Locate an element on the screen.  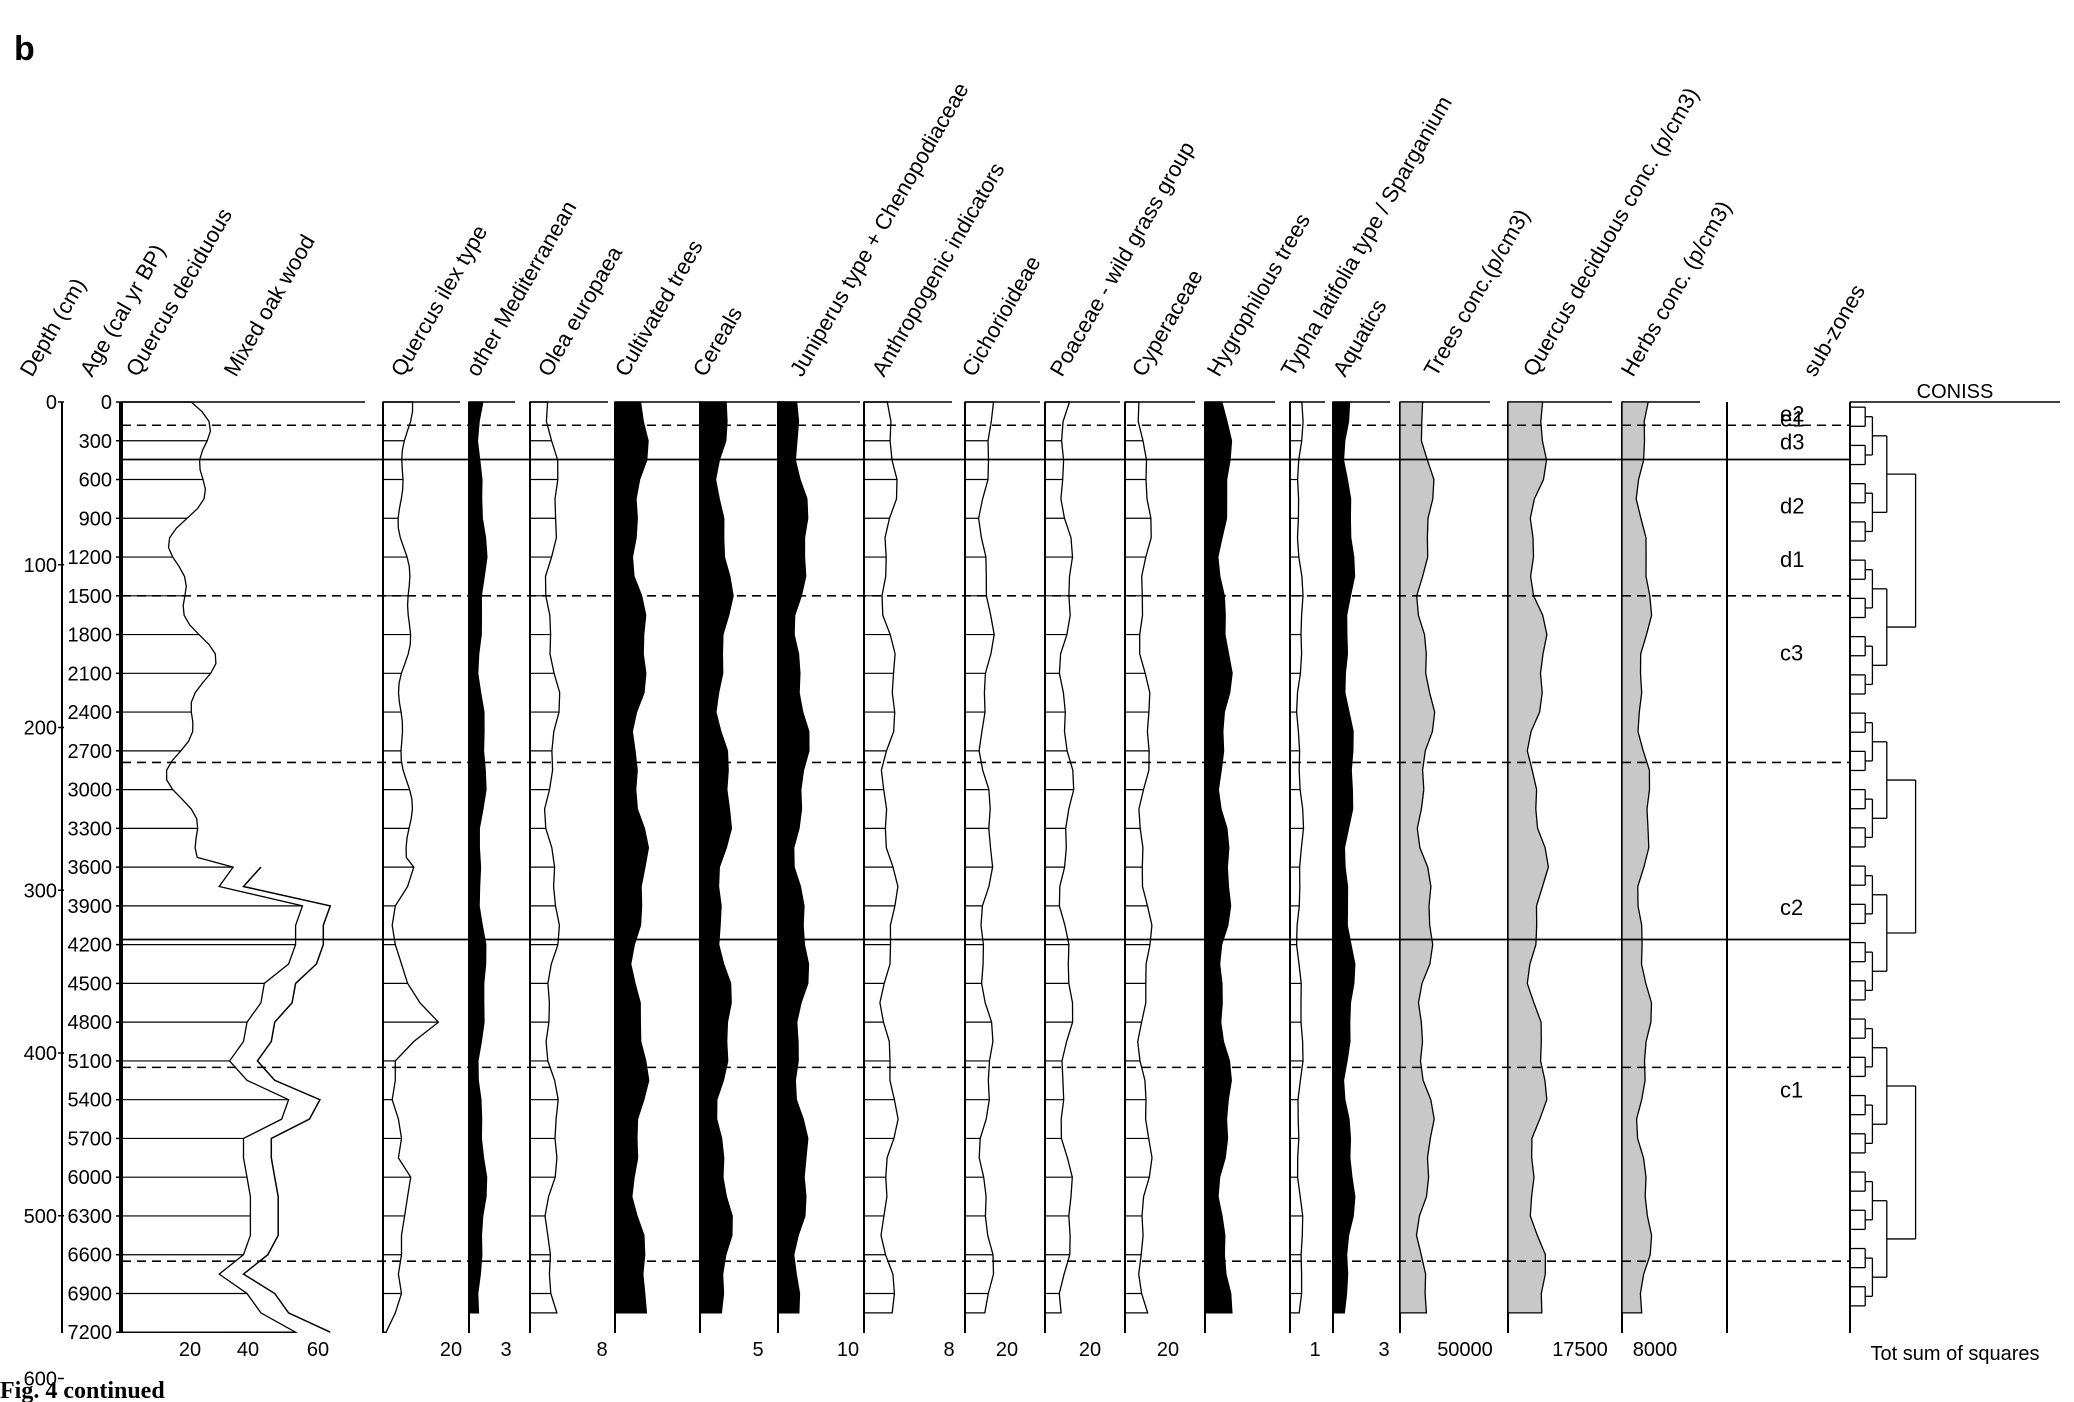
column-title: Juniperus type + Chenopodiaceae is located at coordinates (879, 229).